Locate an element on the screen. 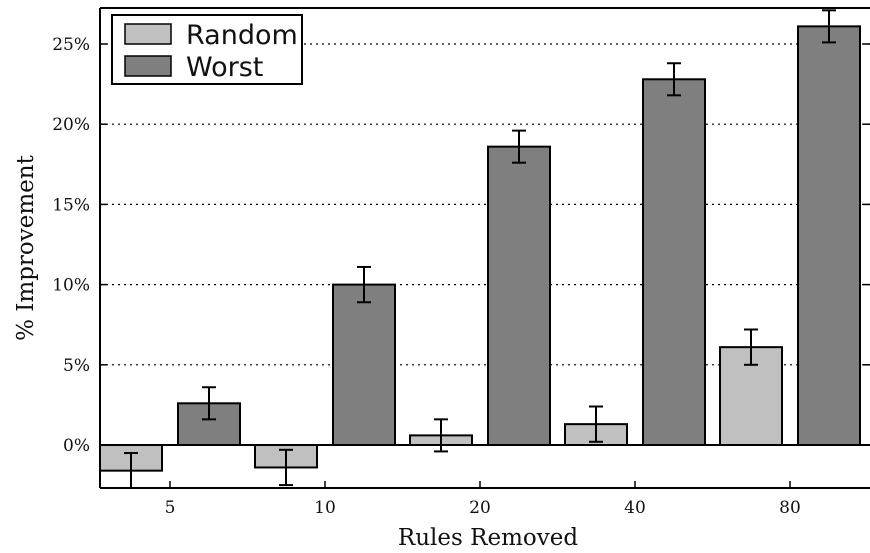 The height and width of the screenshot is (553, 870). legend: Random Worst is located at coordinates (207, 49).